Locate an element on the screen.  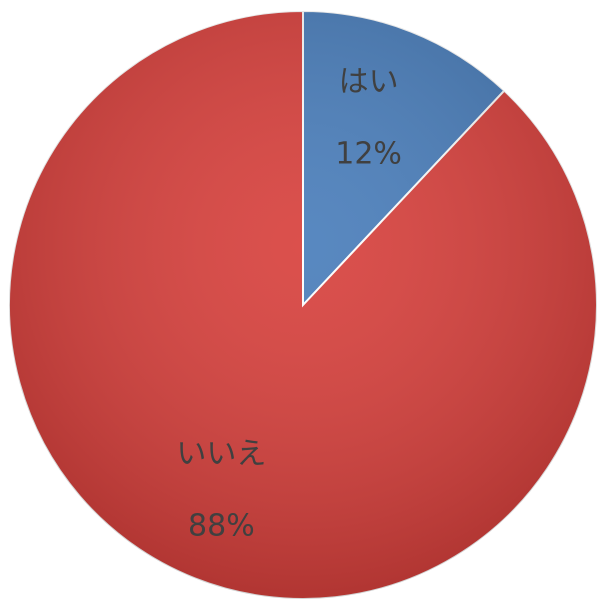
slice-category: いいえ is located at coordinates (221, 453).